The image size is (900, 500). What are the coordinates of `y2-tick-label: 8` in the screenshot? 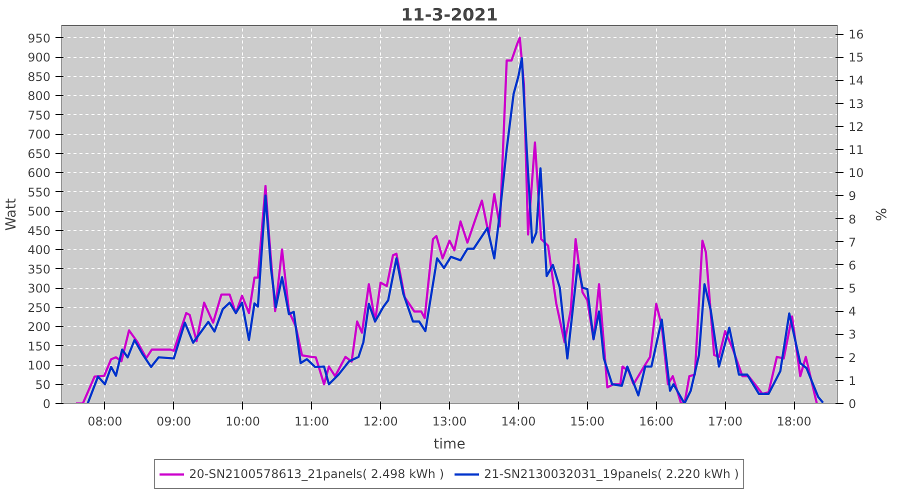 It's located at (852, 219).